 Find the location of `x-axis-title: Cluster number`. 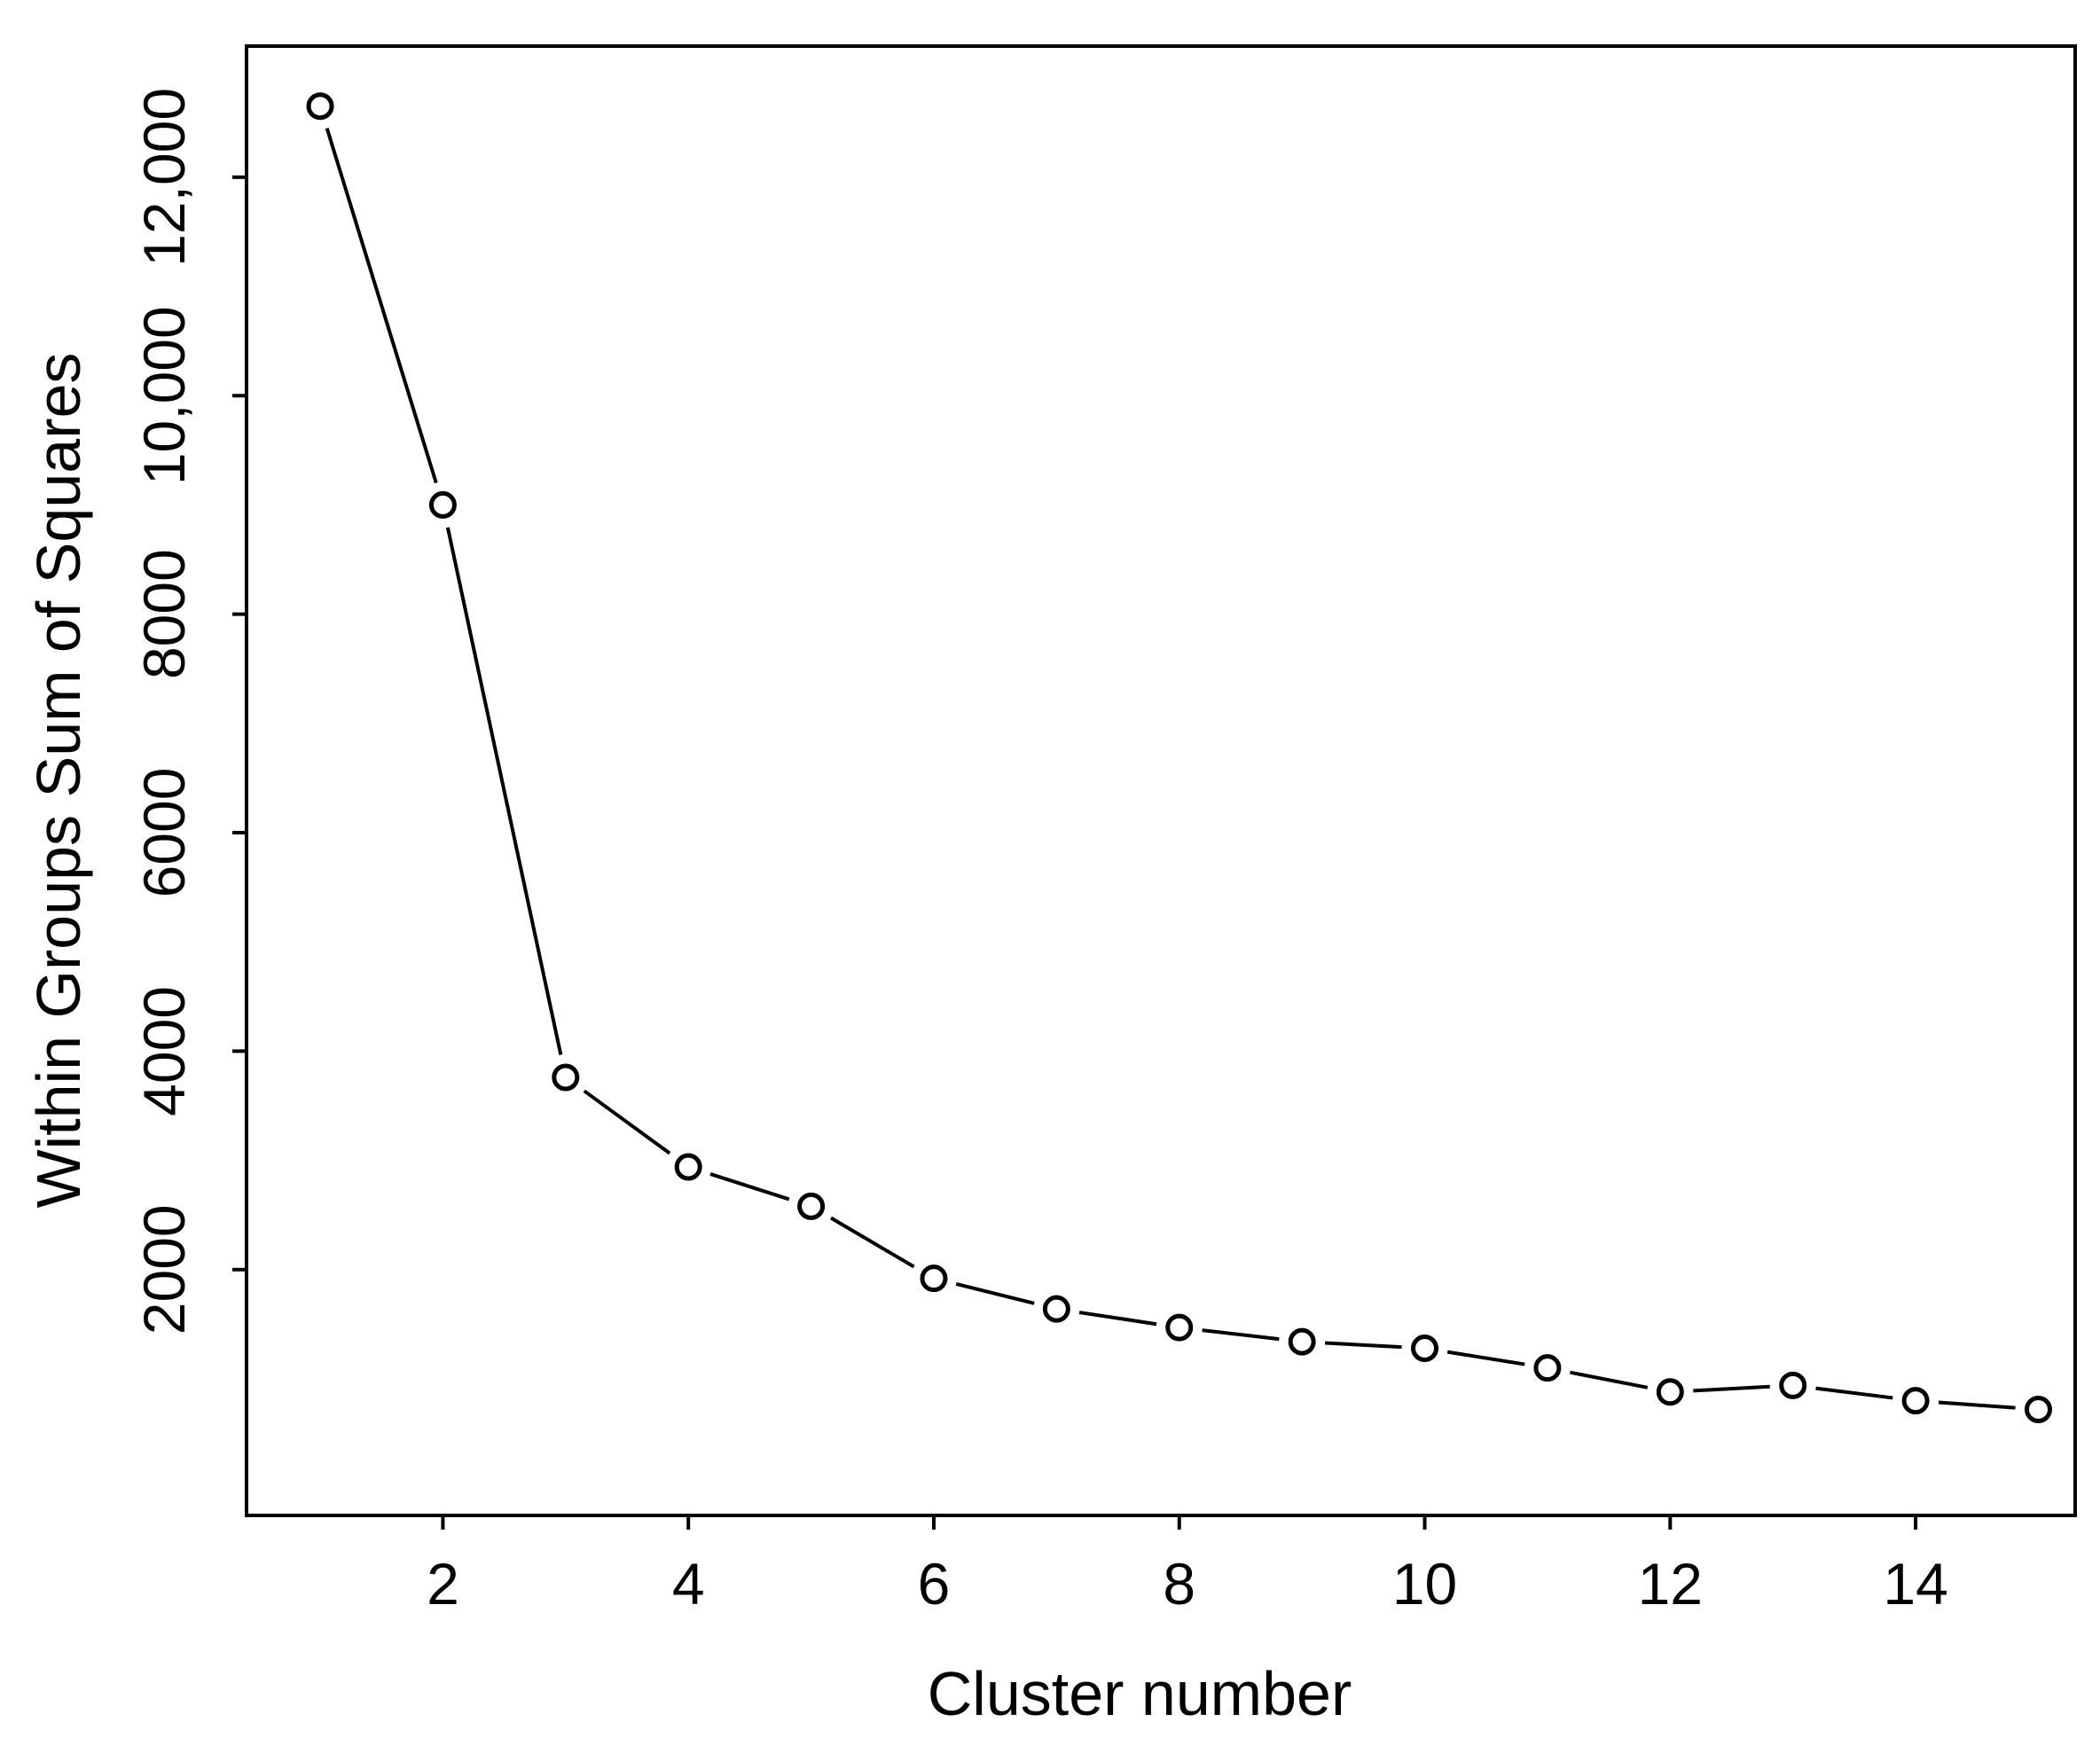

x-axis-title: Cluster number is located at coordinates (1140, 1693).